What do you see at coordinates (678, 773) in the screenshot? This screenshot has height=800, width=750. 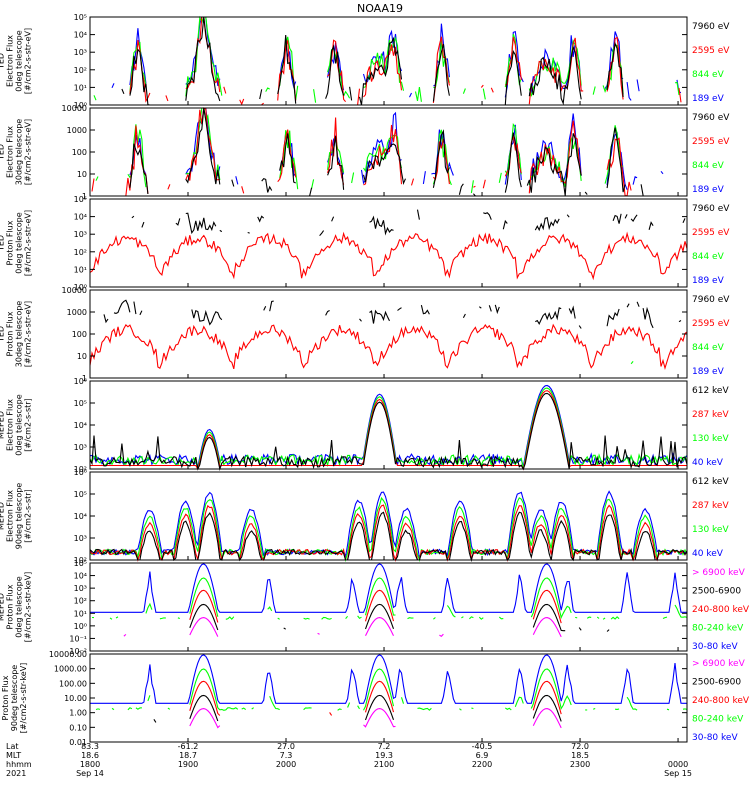 I see `x-axis-tick-label: Sep 15` at bounding box center [678, 773].